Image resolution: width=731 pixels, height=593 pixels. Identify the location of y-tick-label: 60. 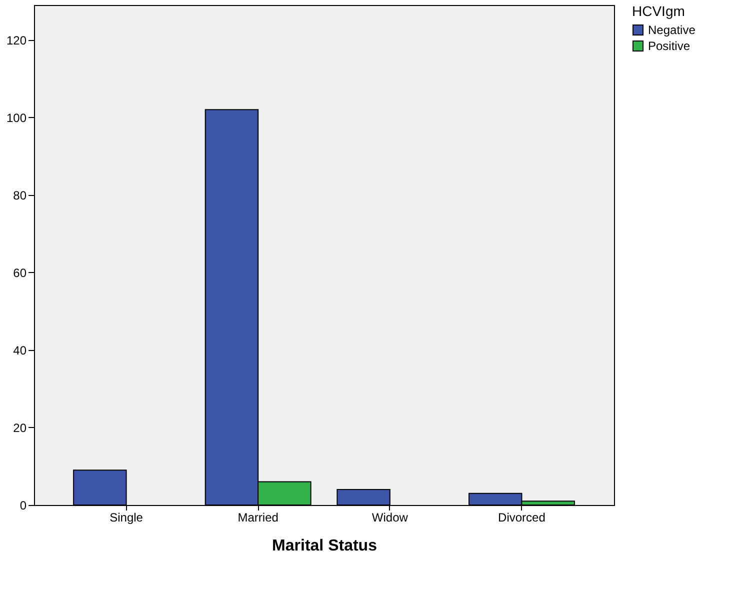
(20, 273).